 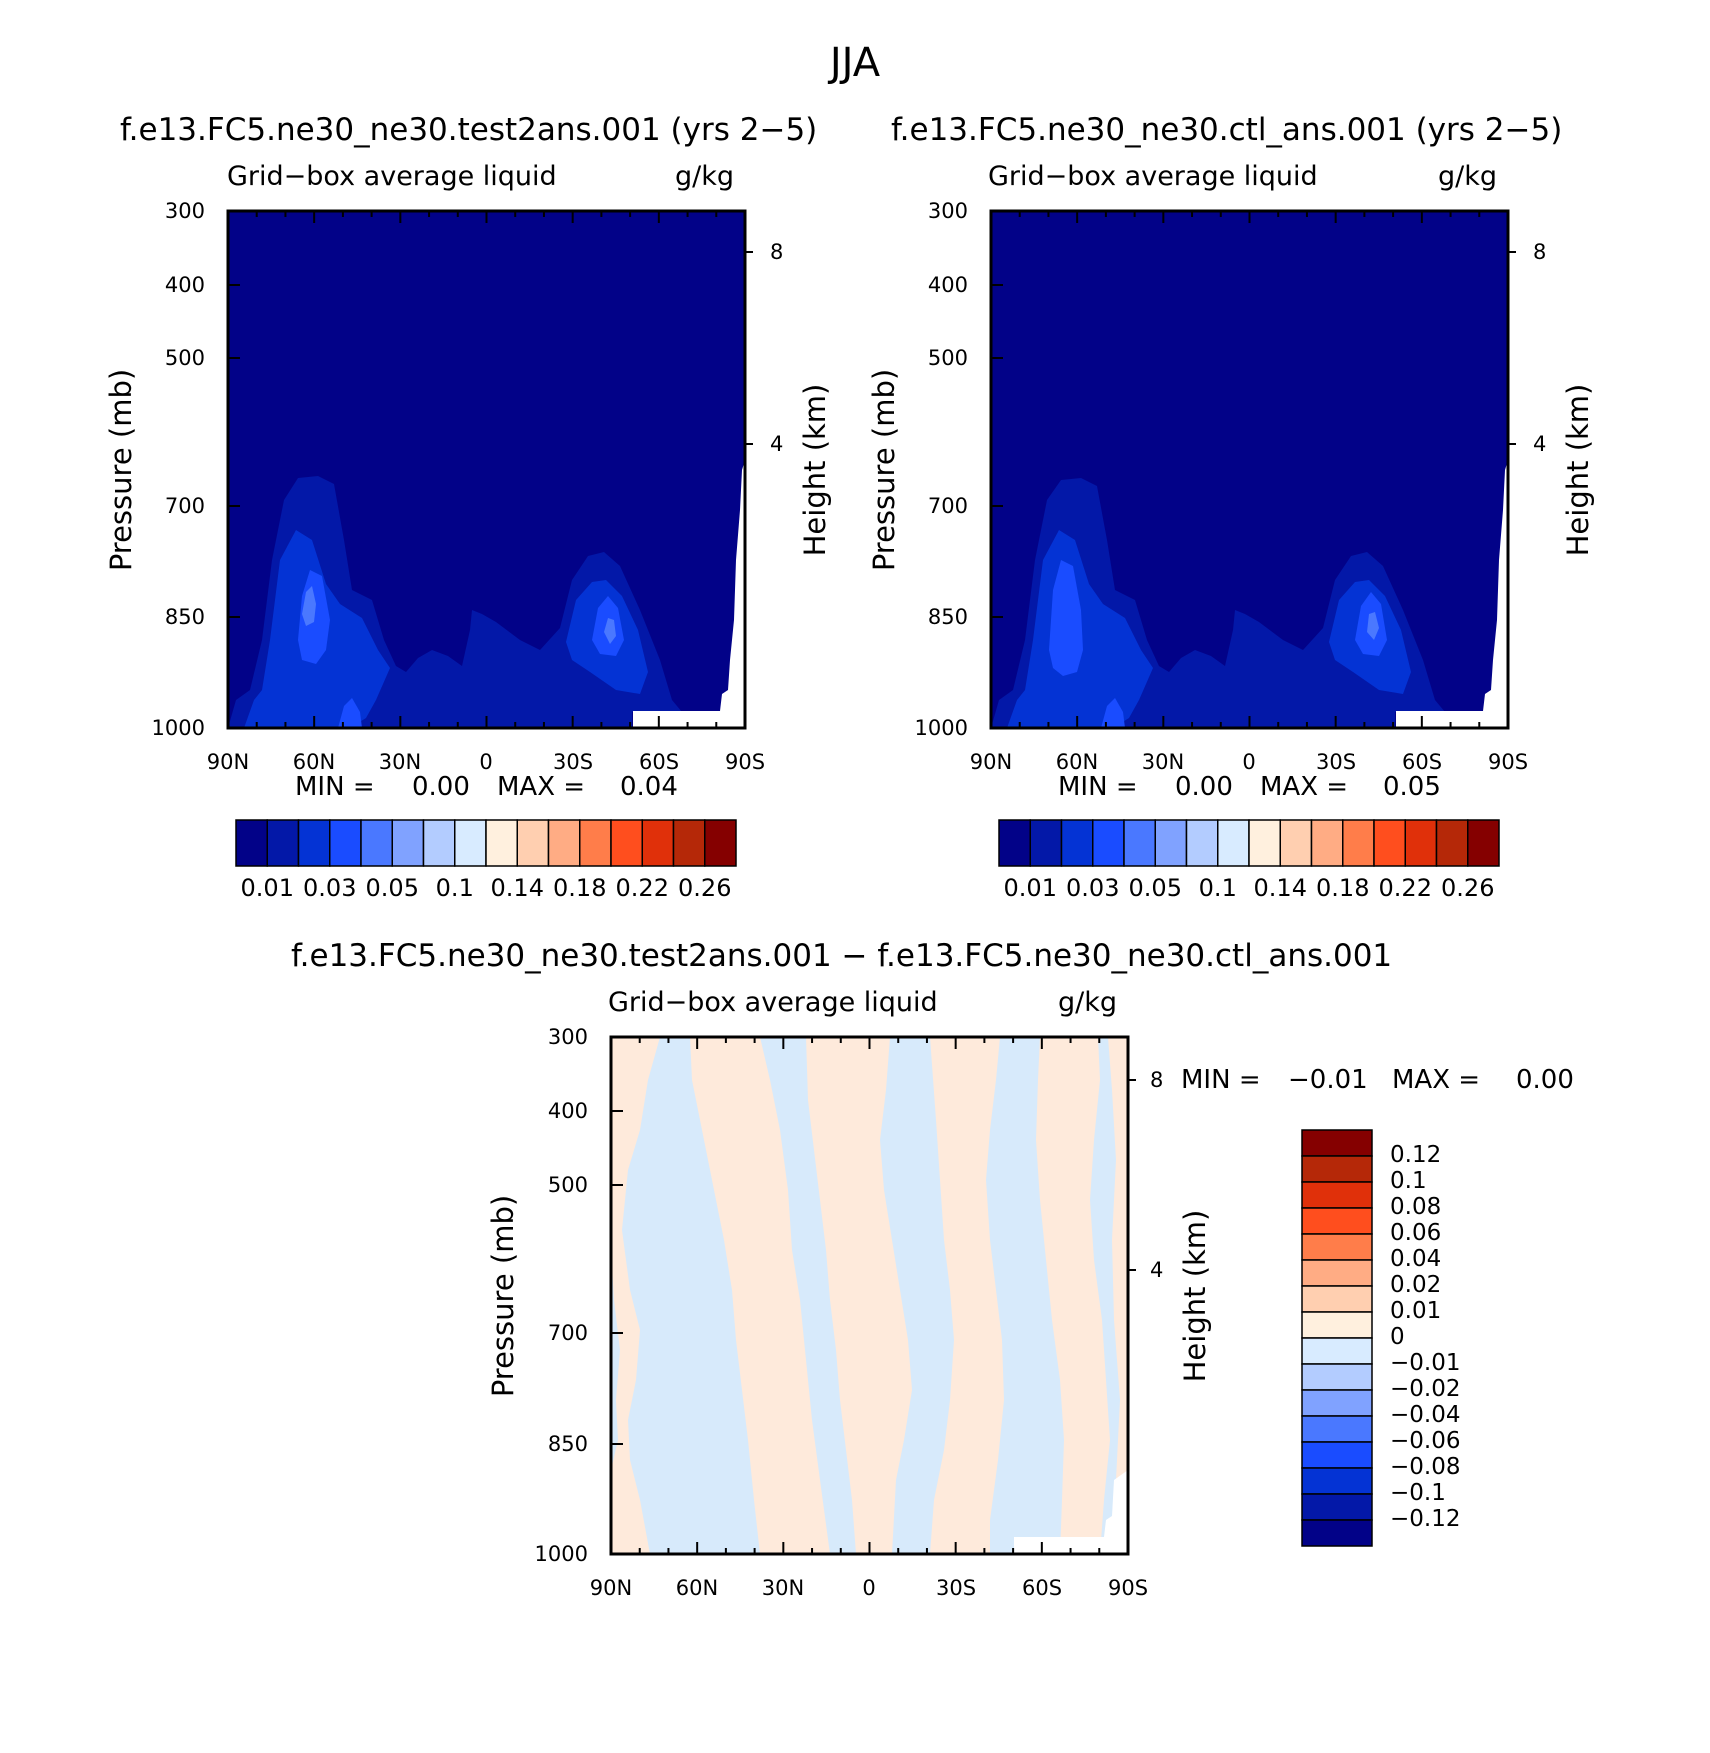 I want to click on lat-tick-label: 90N, so click(x=991, y=762).